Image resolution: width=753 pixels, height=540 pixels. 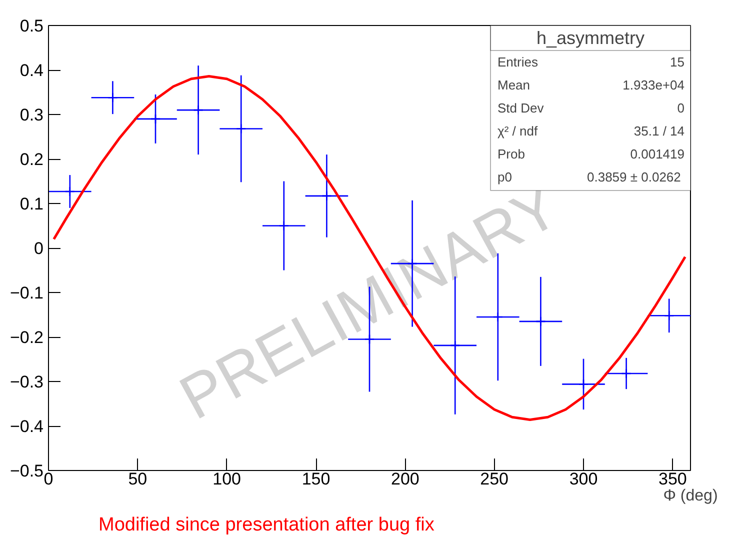 I want to click on y-tick-label: −0.5, so click(x=27, y=471).